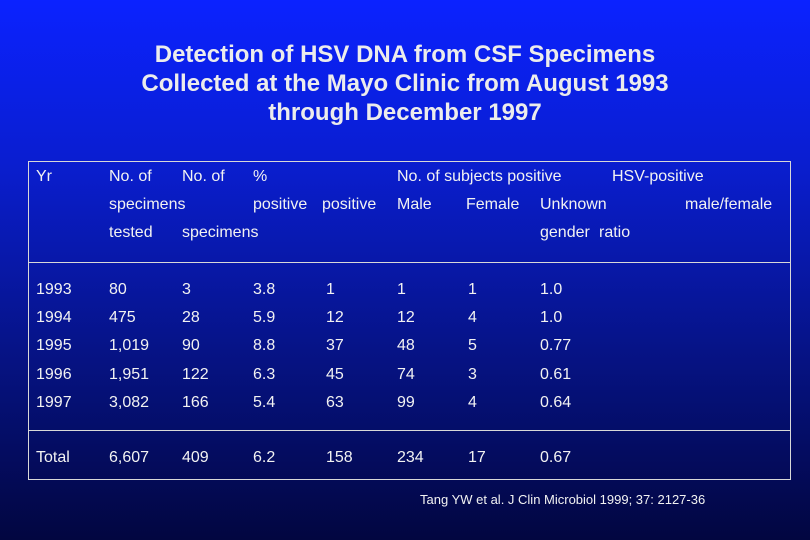 The height and width of the screenshot is (540, 810). I want to click on cell-pct: 6.3, so click(264, 374).